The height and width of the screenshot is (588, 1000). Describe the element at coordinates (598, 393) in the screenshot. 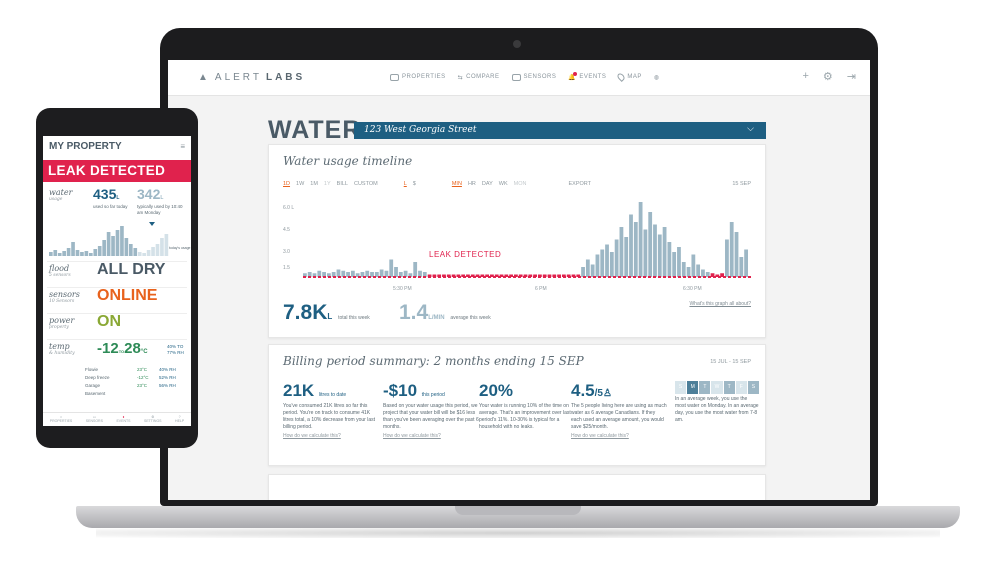

I see `household-unit: /5` at that location.